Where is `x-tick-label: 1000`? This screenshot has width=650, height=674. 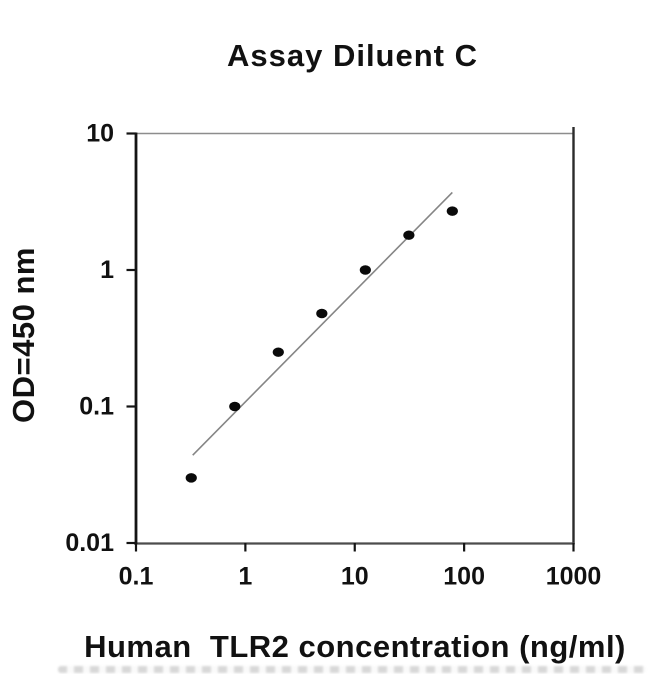
x-tick-label: 1000 is located at coordinates (574, 577).